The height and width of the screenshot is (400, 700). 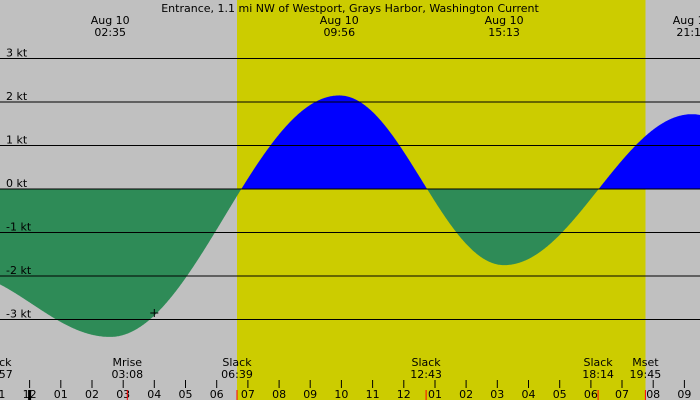 I want to click on max-current-time: 02:35, so click(x=110, y=32).